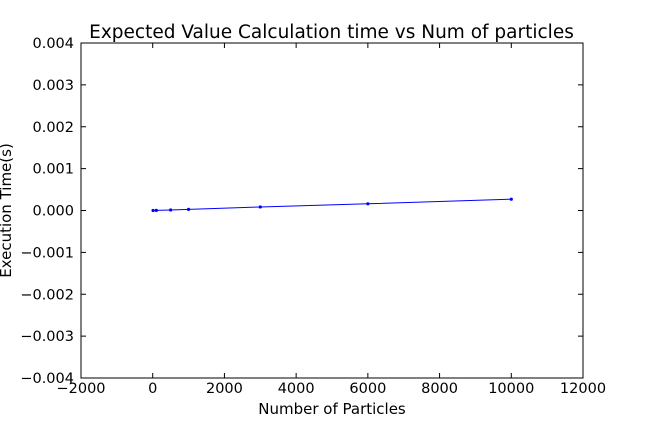 This screenshot has height=436, width=648. What do you see at coordinates (332, 205) in the screenshot?
I see `series-layer` at bounding box center [332, 205].